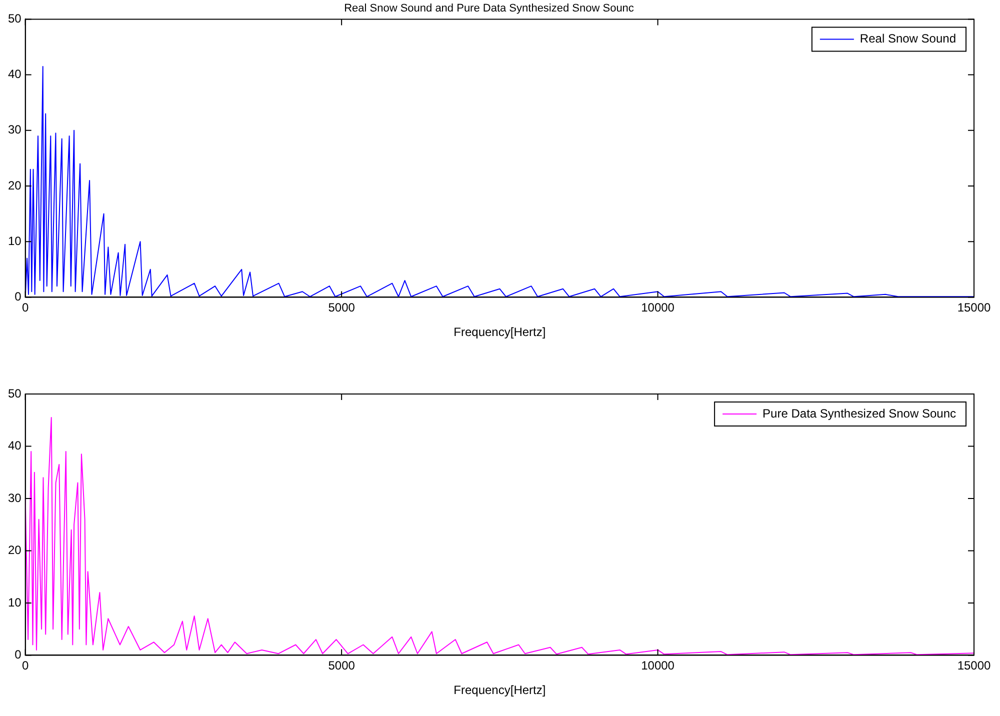 The height and width of the screenshot is (716, 1000). I want to click on legend-label: Pure Data Synthesized Snow Sounc, so click(859, 413).